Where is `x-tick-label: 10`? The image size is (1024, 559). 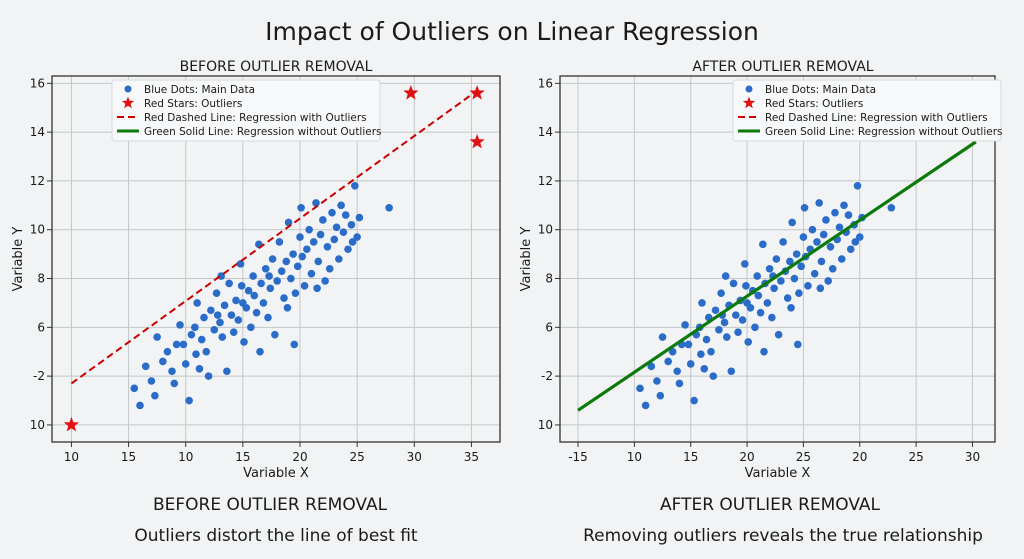
x-tick-label: 10 is located at coordinates (185, 457).